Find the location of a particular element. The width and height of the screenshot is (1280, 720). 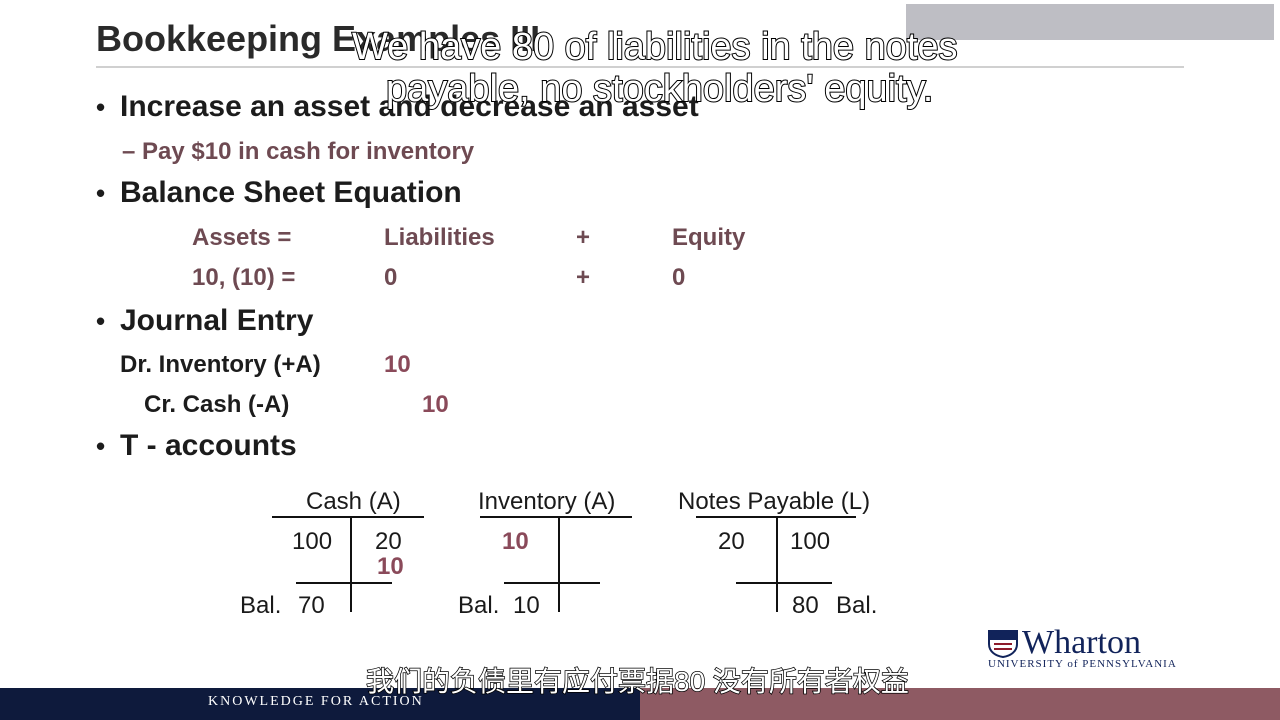

bullet-journal-entry: • Journal Entry is located at coordinates (204, 321).